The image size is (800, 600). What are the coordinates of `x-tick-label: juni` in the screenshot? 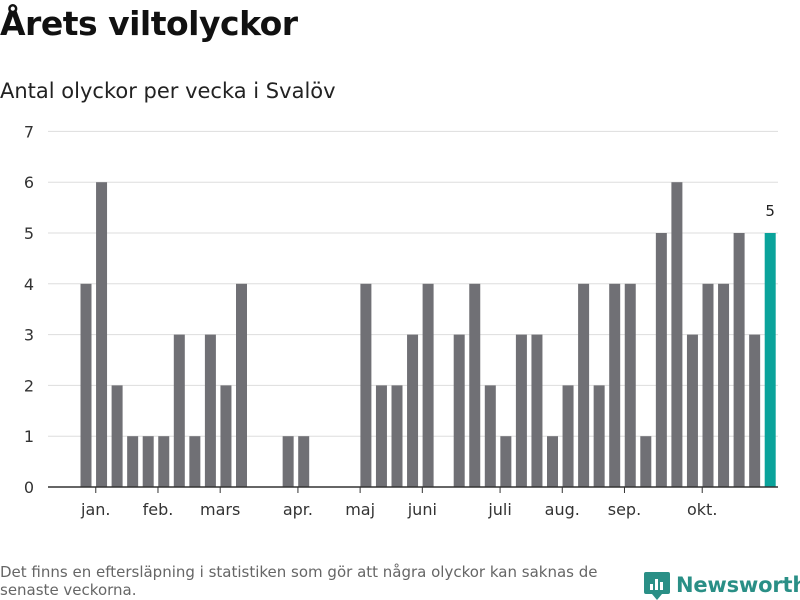 It's located at (422, 509).